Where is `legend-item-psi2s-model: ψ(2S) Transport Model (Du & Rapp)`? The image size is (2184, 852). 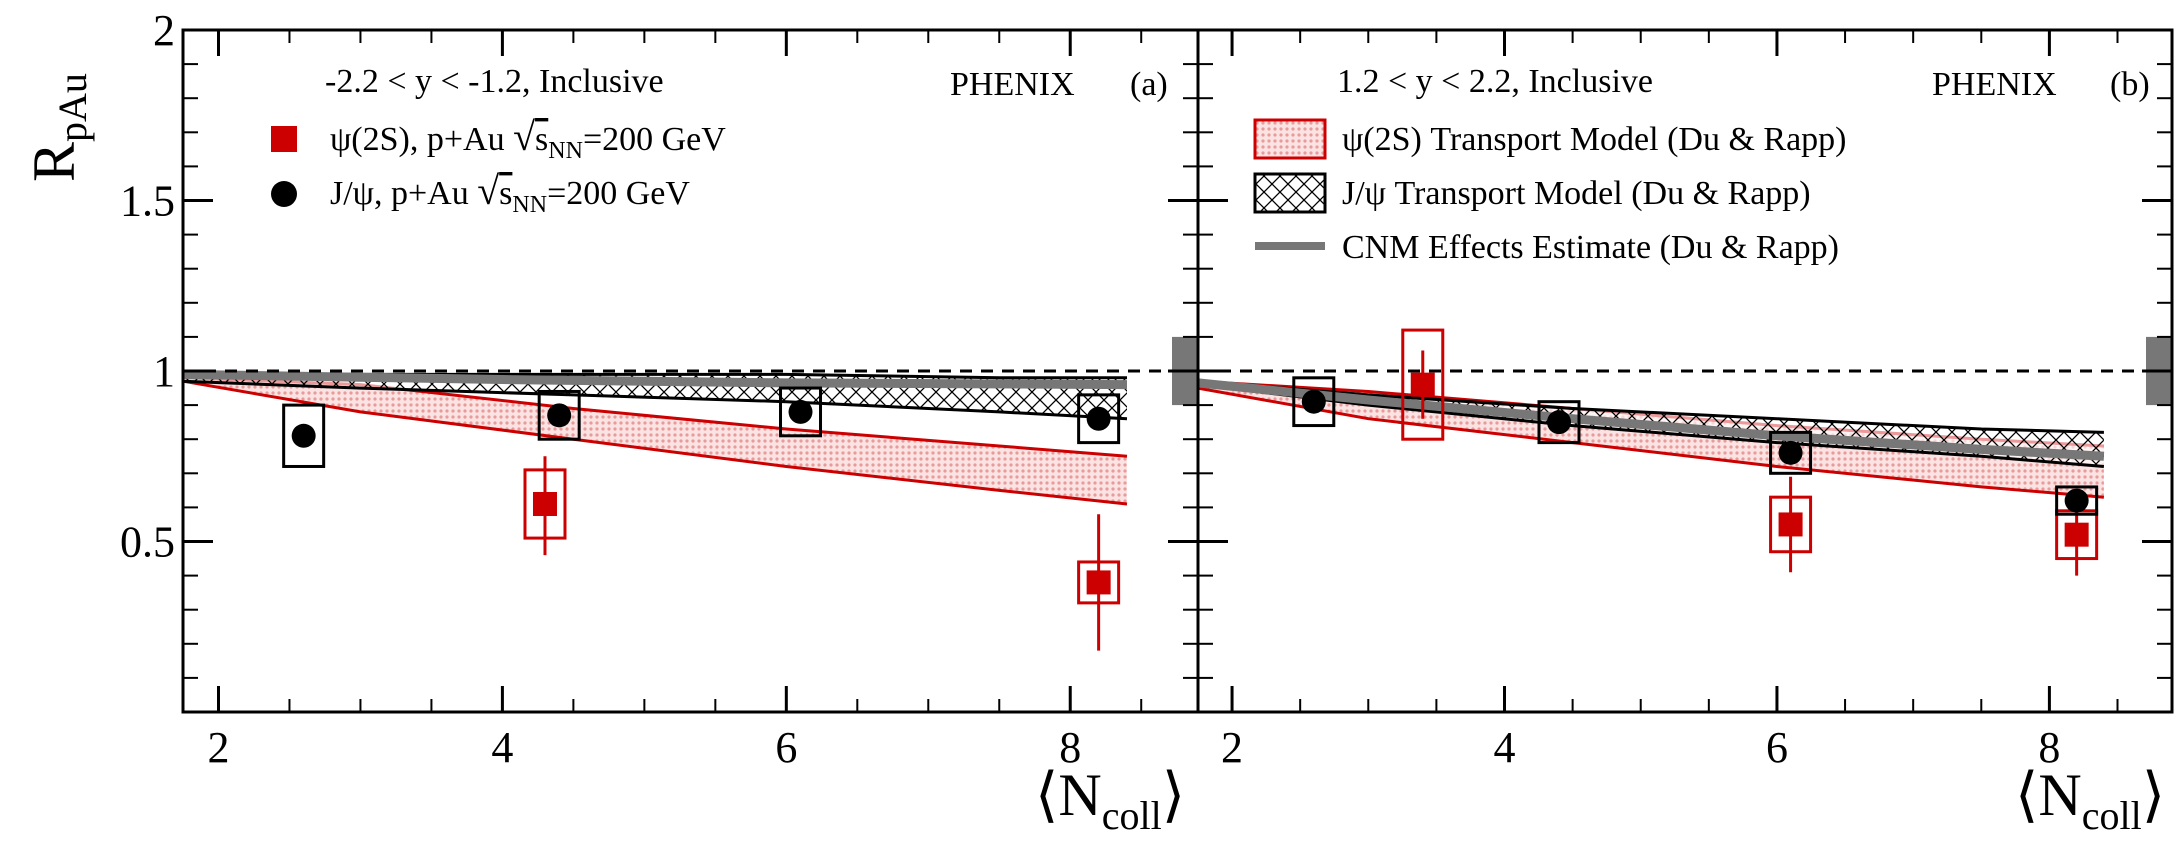
legend-item-psi2s-model: ψ(2S) Transport Model (Du & Rapp) is located at coordinates (1550, 139).